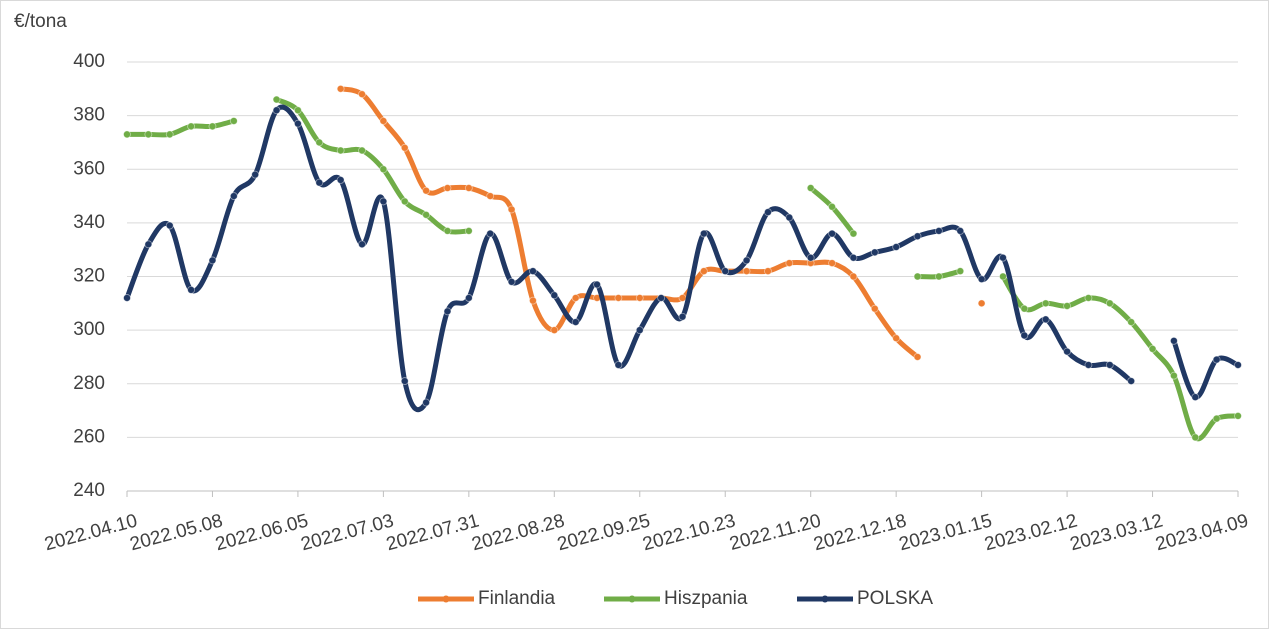 The height and width of the screenshot is (630, 1271). What do you see at coordinates (89, 222) in the screenshot?
I see `y-tick-label: 340` at bounding box center [89, 222].